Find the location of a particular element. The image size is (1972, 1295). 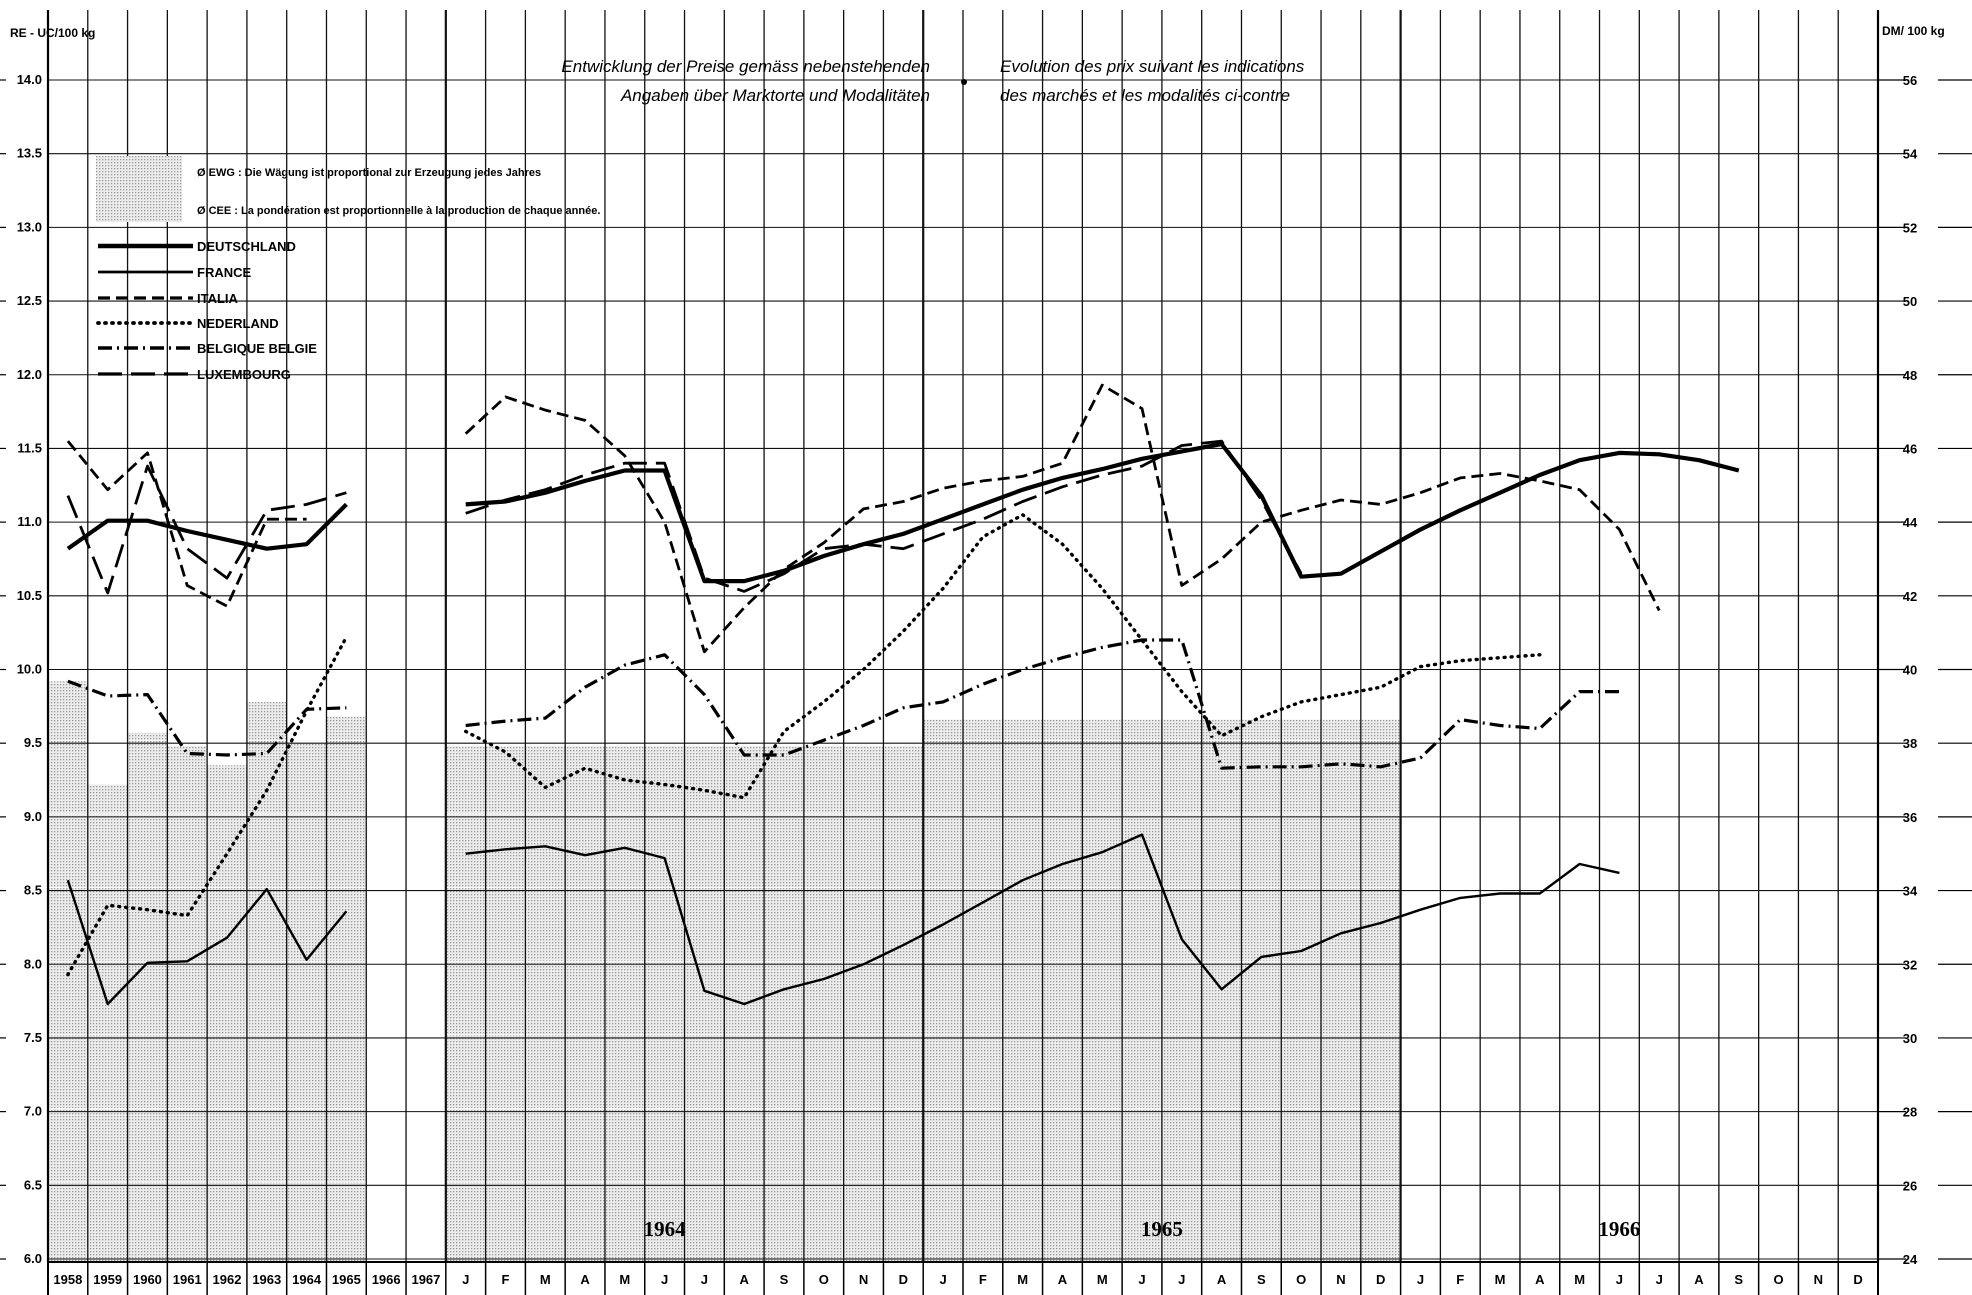

x-tick-label-year: 1963 is located at coordinates (266, 1279).